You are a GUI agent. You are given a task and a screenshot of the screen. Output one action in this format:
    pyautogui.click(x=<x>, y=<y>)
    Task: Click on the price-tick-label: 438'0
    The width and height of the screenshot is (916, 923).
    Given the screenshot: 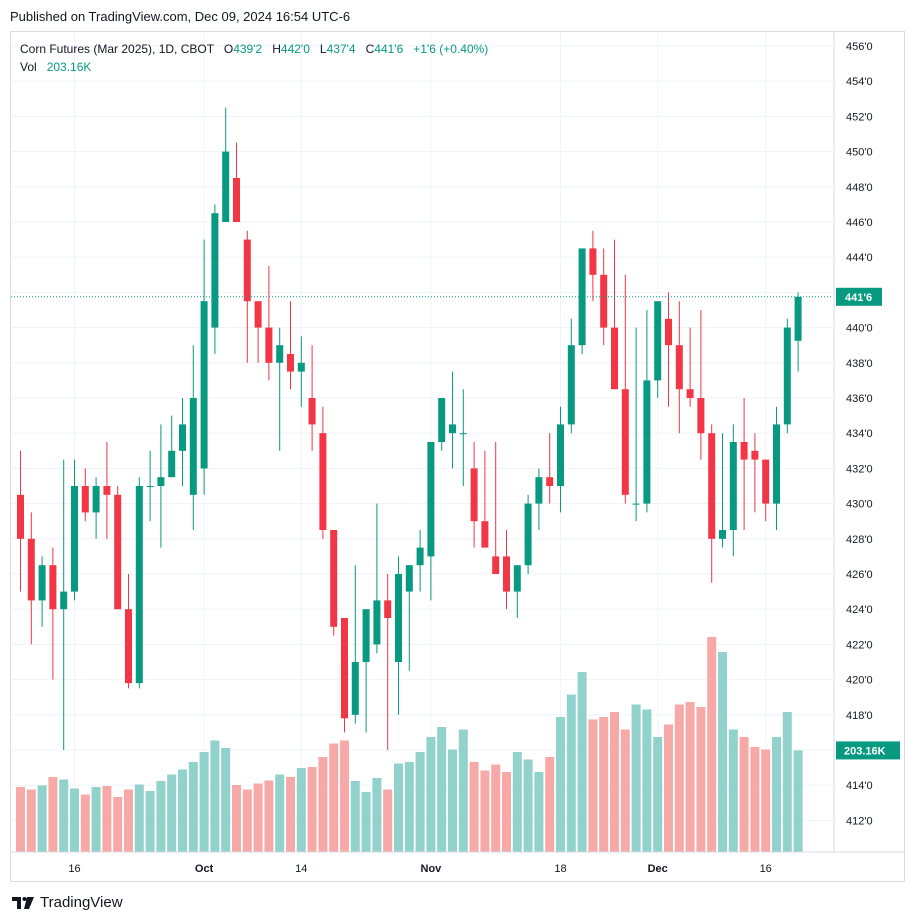 What is the action you would take?
    pyautogui.click(x=859, y=364)
    